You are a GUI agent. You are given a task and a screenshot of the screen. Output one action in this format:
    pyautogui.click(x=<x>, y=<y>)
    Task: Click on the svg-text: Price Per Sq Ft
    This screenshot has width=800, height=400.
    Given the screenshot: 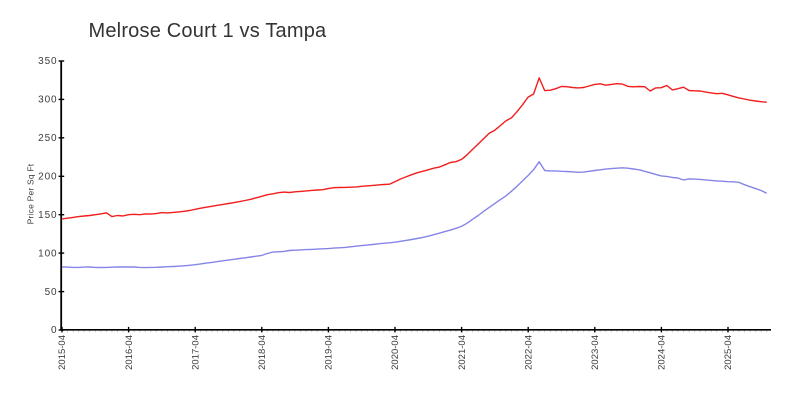 What is the action you would take?
    pyautogui.click(x=31, y=193)
    